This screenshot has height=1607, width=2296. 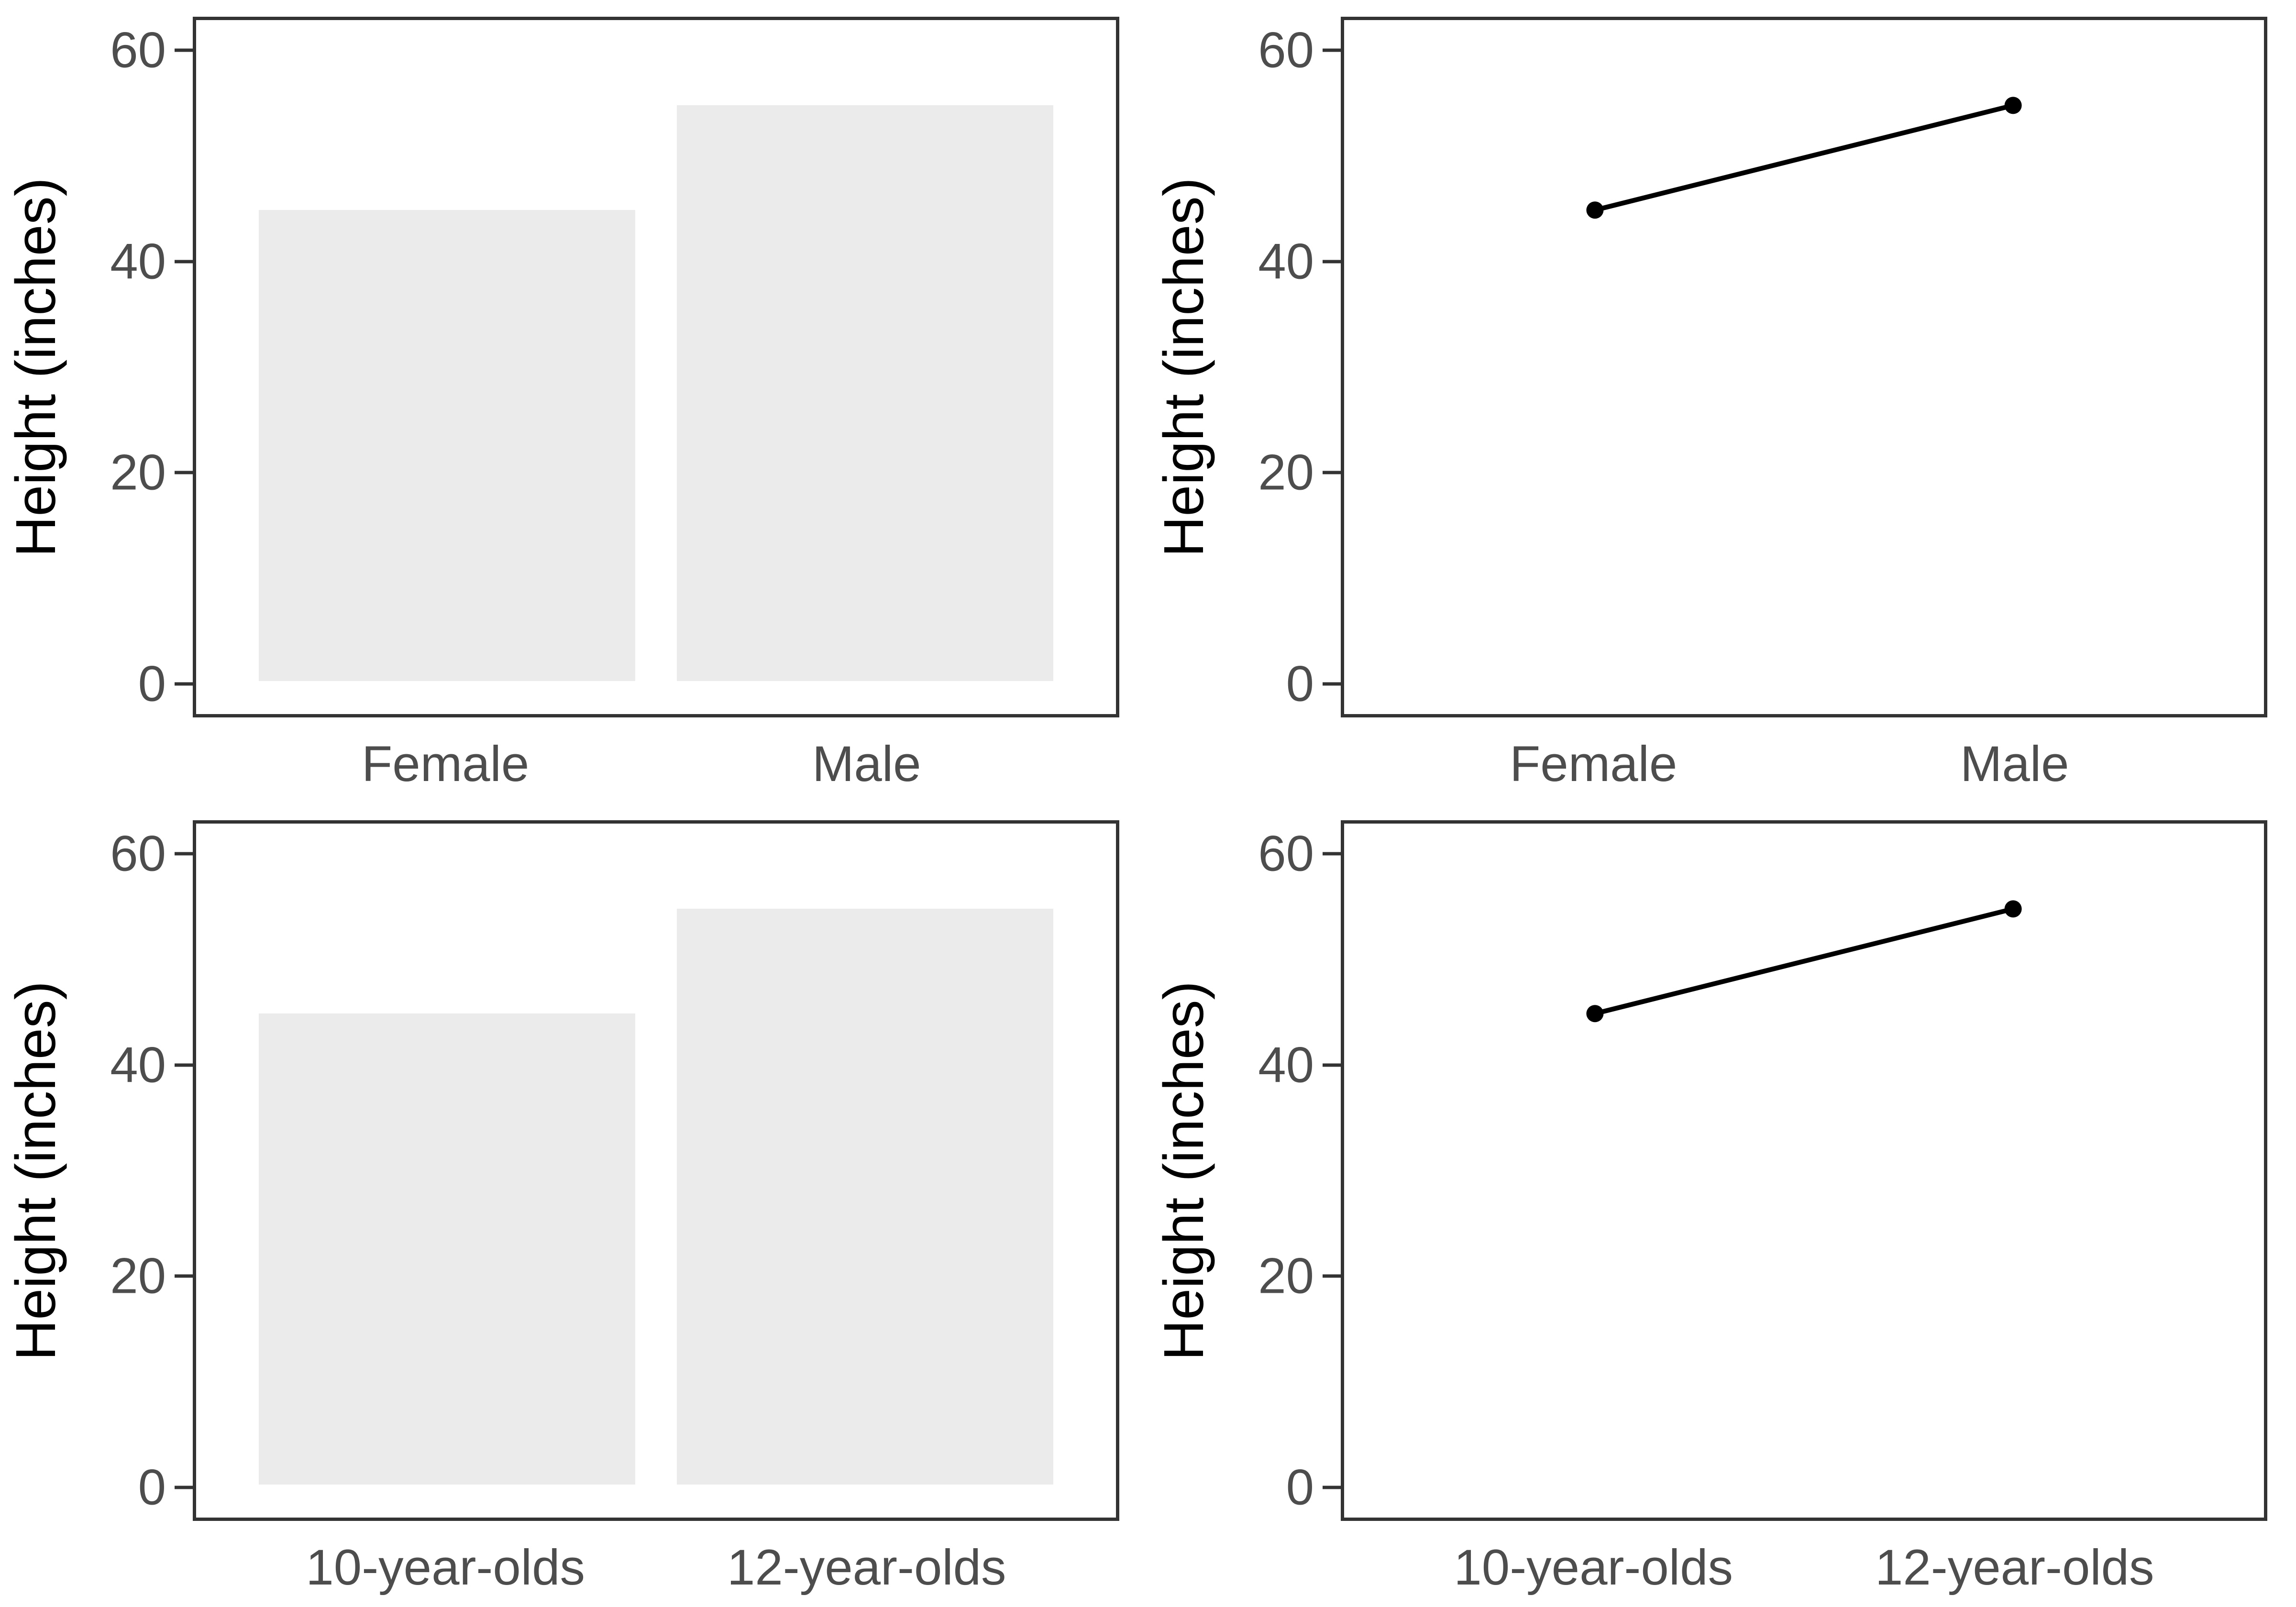 What do you see at coordinates (865, 393) in the screenshot?
I see `bar-male` at bounding box center [865, 393].